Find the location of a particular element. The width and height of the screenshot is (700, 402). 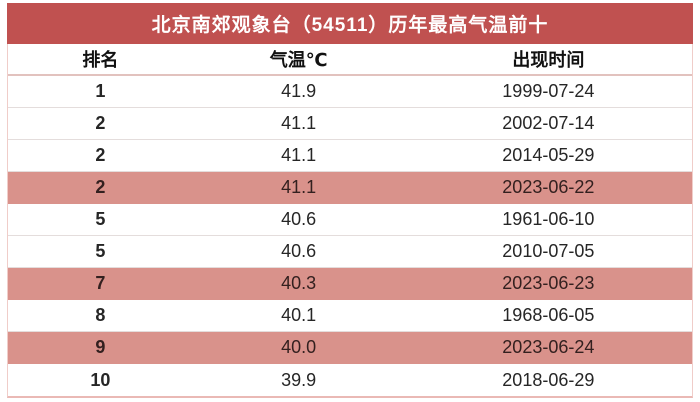

table-row: 2 41.1 2023-06-22 is located at coordinates (350, 188).